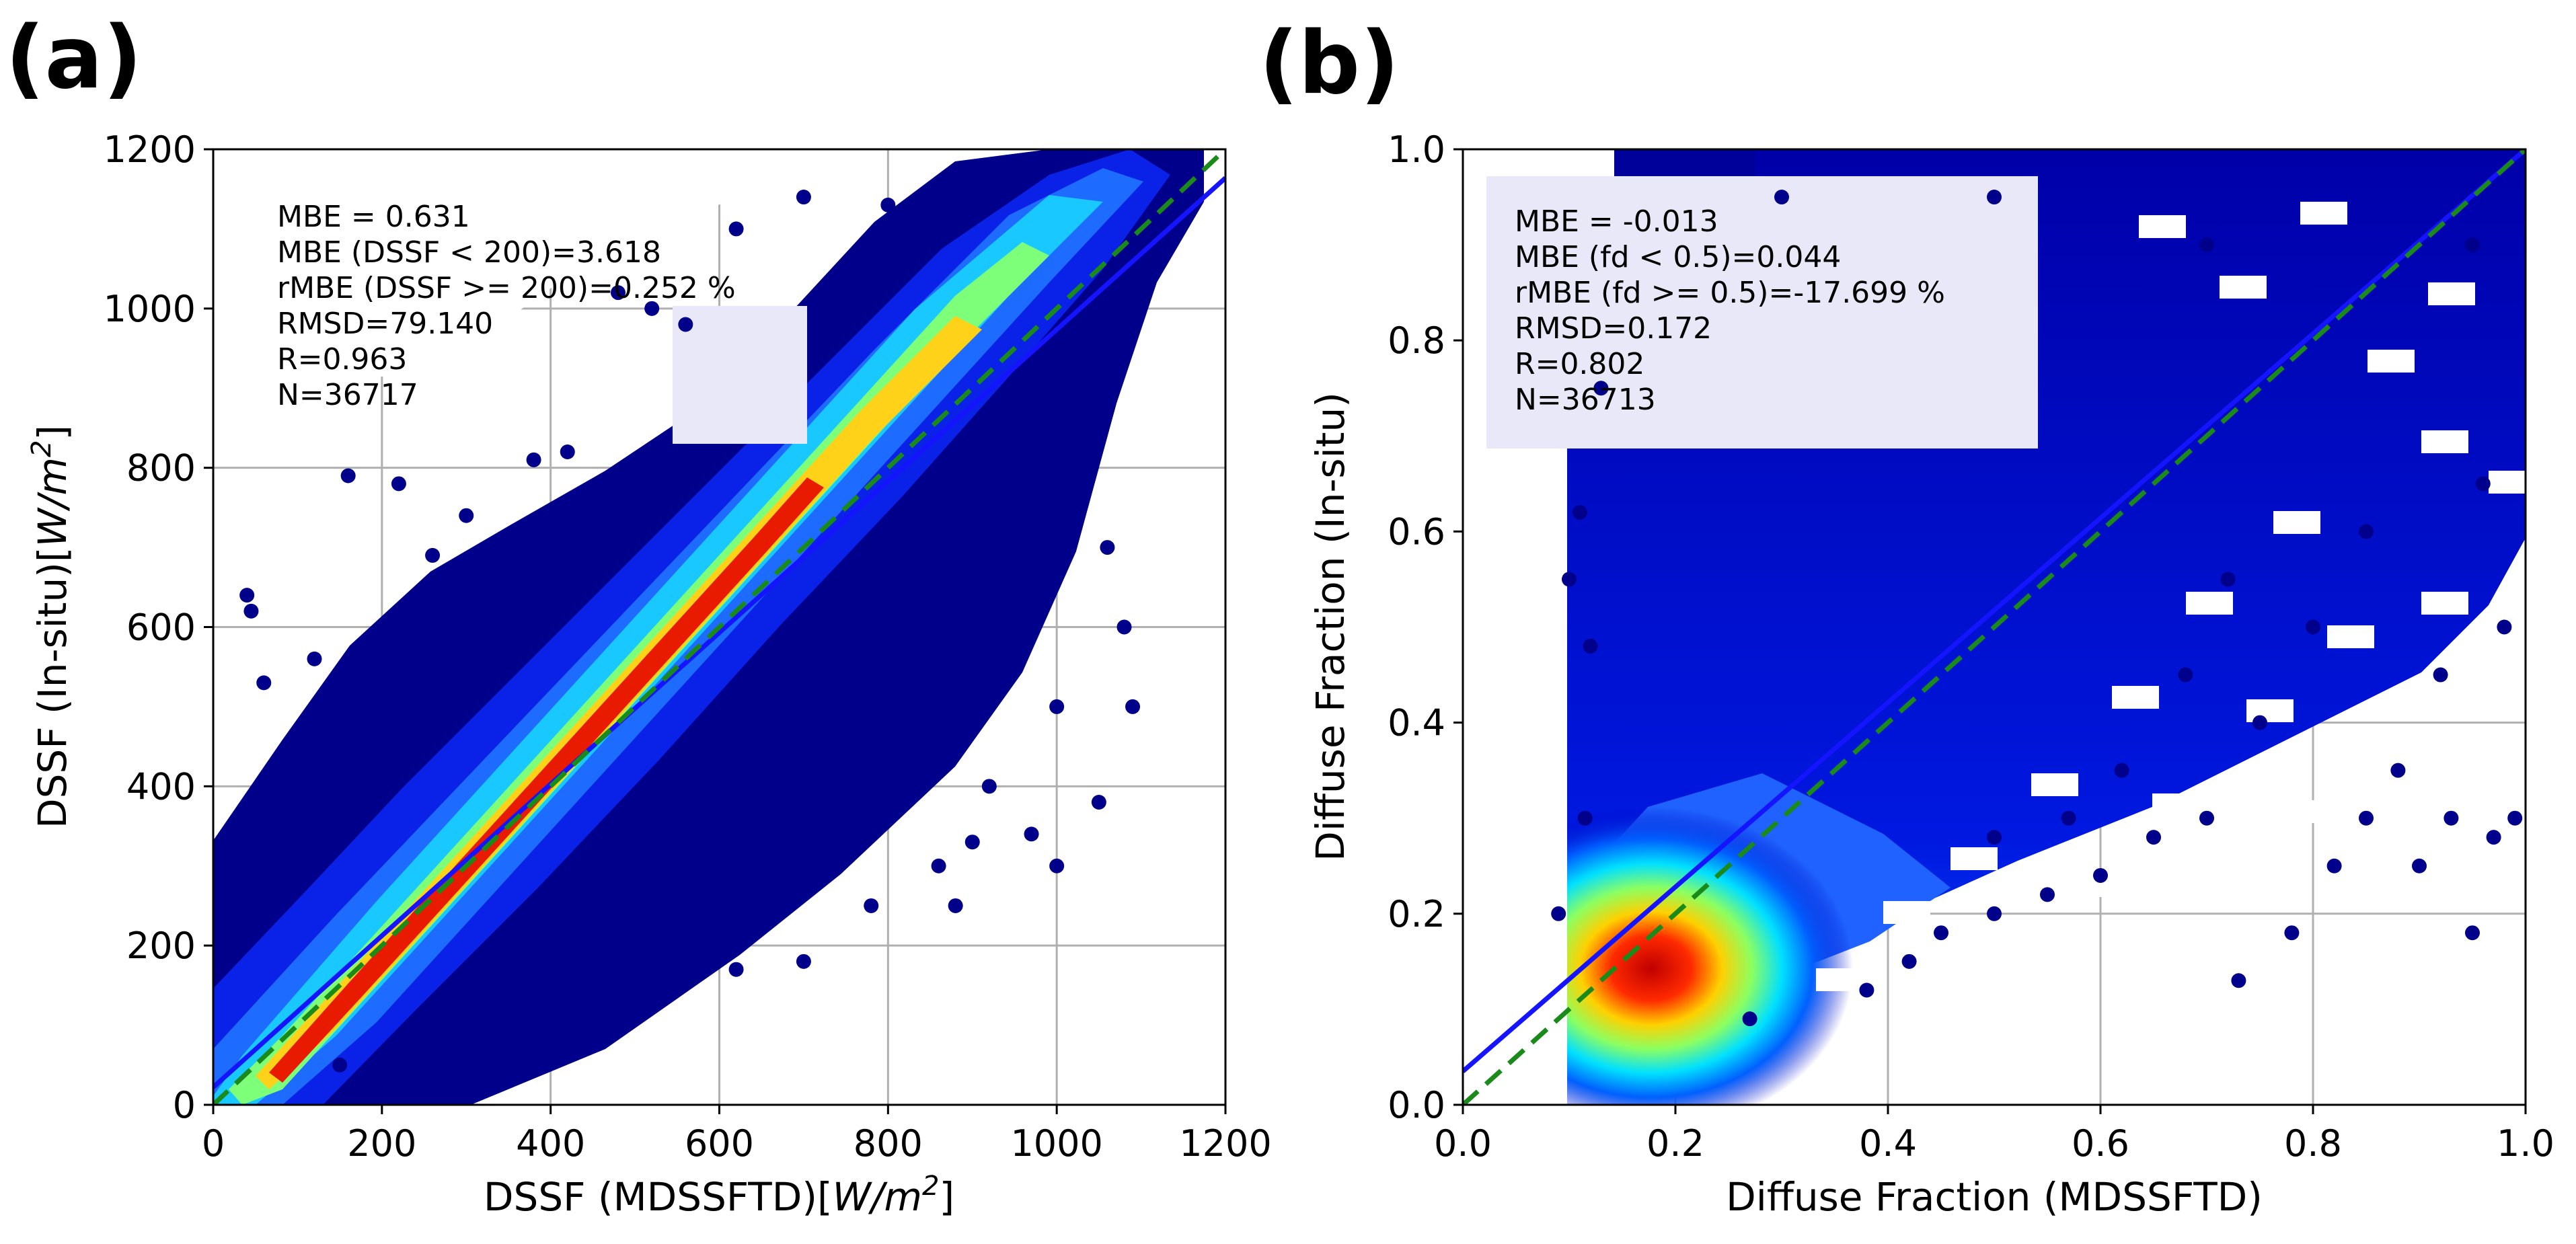  Describe the element at coordinates (1416, 1105) in the screenshot. I see `panel-b-ytick-label: 0.0` at that location.